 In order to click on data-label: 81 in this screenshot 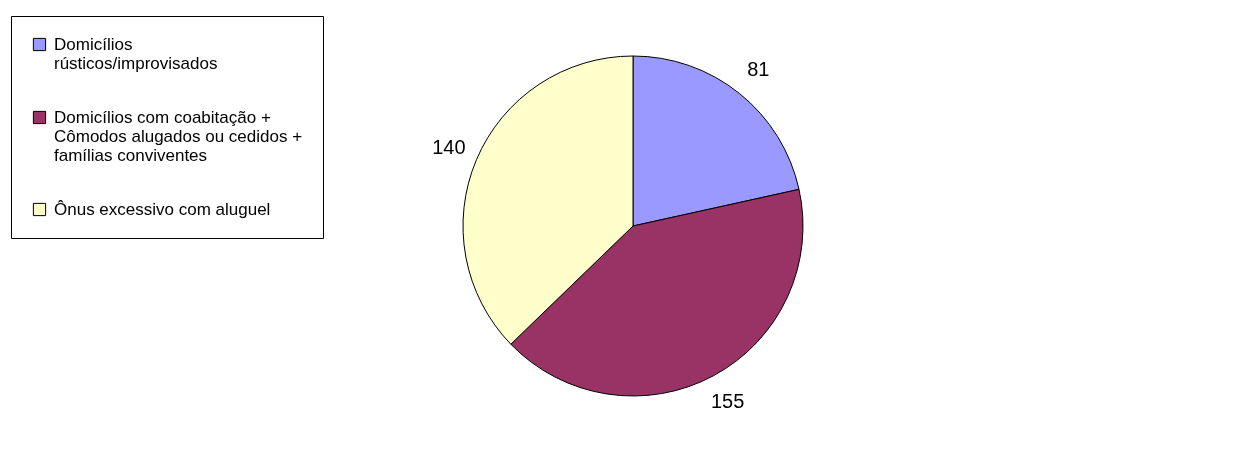, I will do `click(758, 69)`.